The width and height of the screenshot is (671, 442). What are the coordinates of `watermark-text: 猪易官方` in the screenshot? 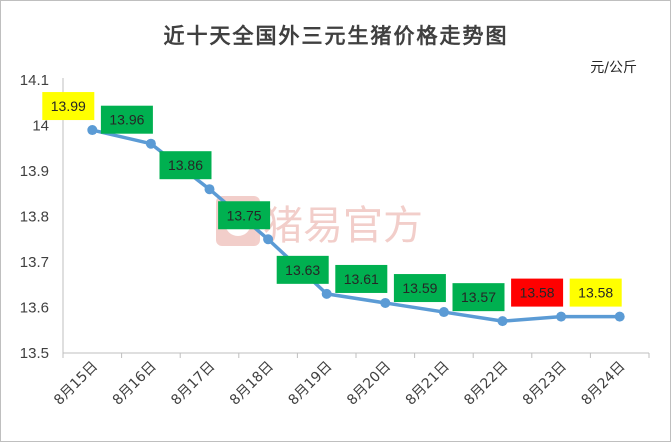 It's located at (343, 226).